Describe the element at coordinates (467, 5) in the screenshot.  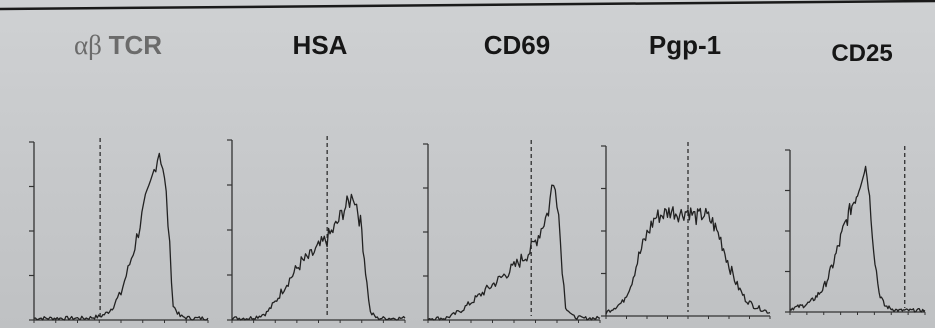
I see `top-rule` at that location.